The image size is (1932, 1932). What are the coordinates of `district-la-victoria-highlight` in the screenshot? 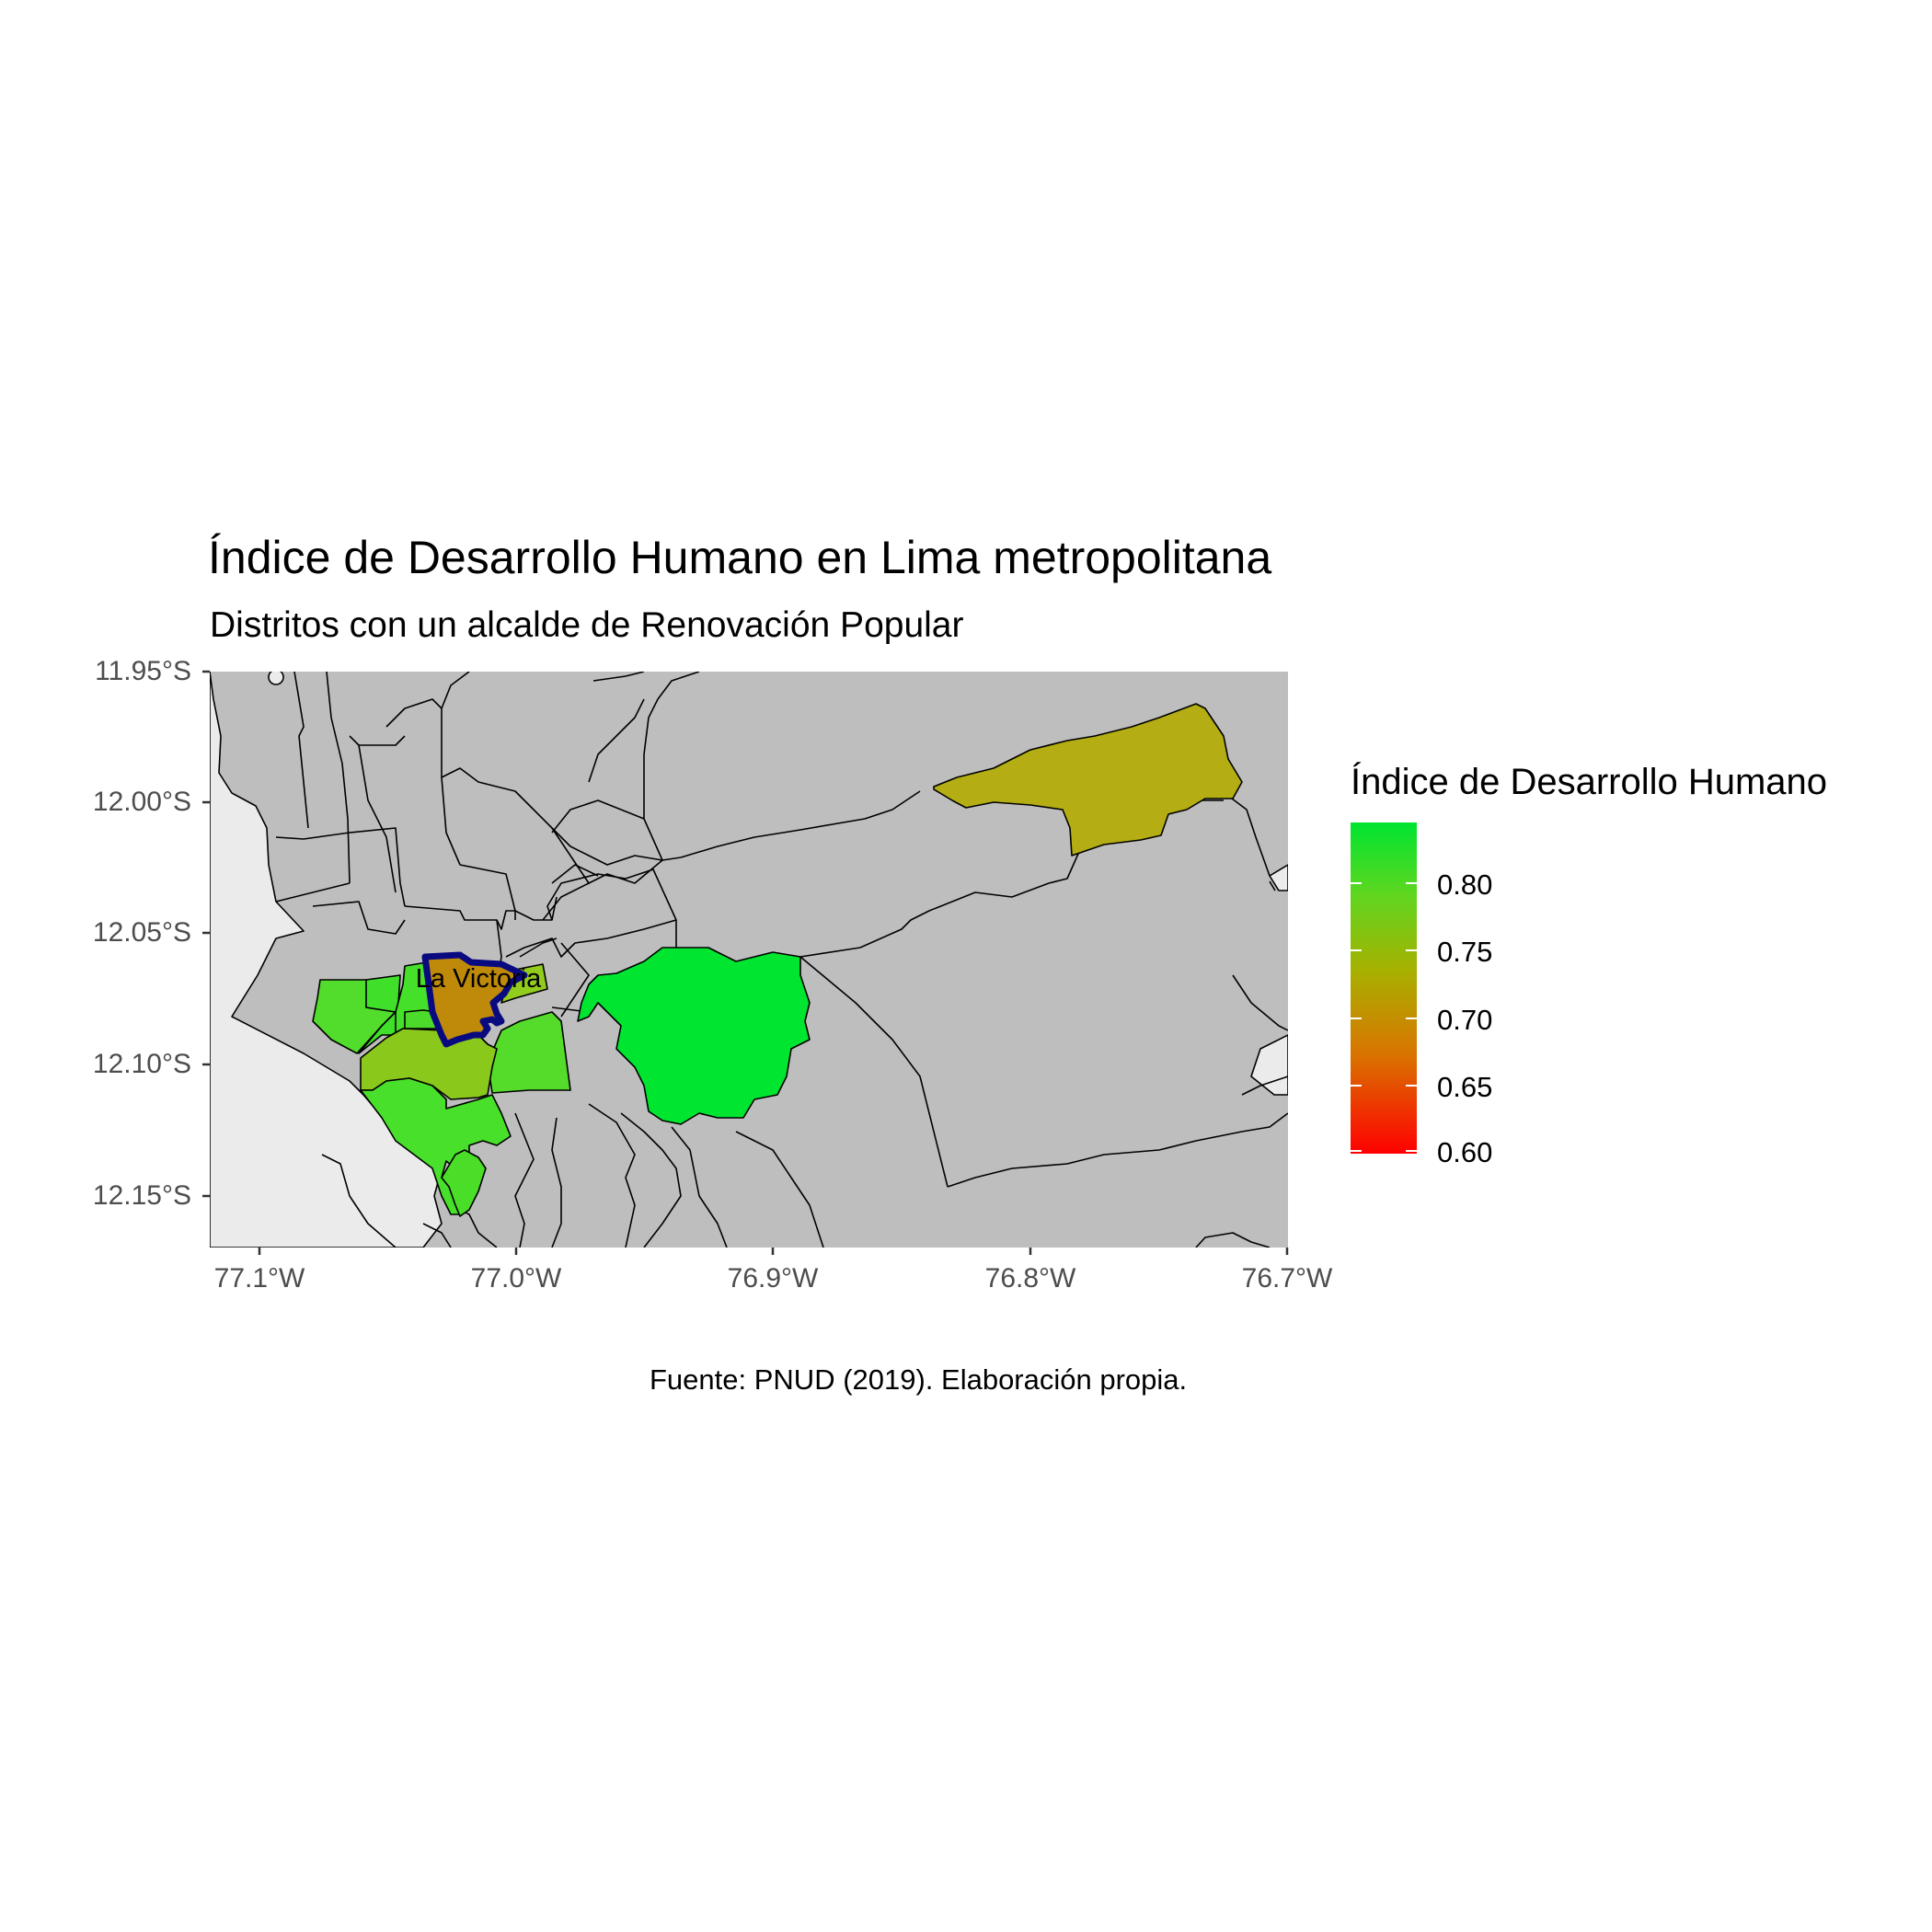 It's located at (474, 999).